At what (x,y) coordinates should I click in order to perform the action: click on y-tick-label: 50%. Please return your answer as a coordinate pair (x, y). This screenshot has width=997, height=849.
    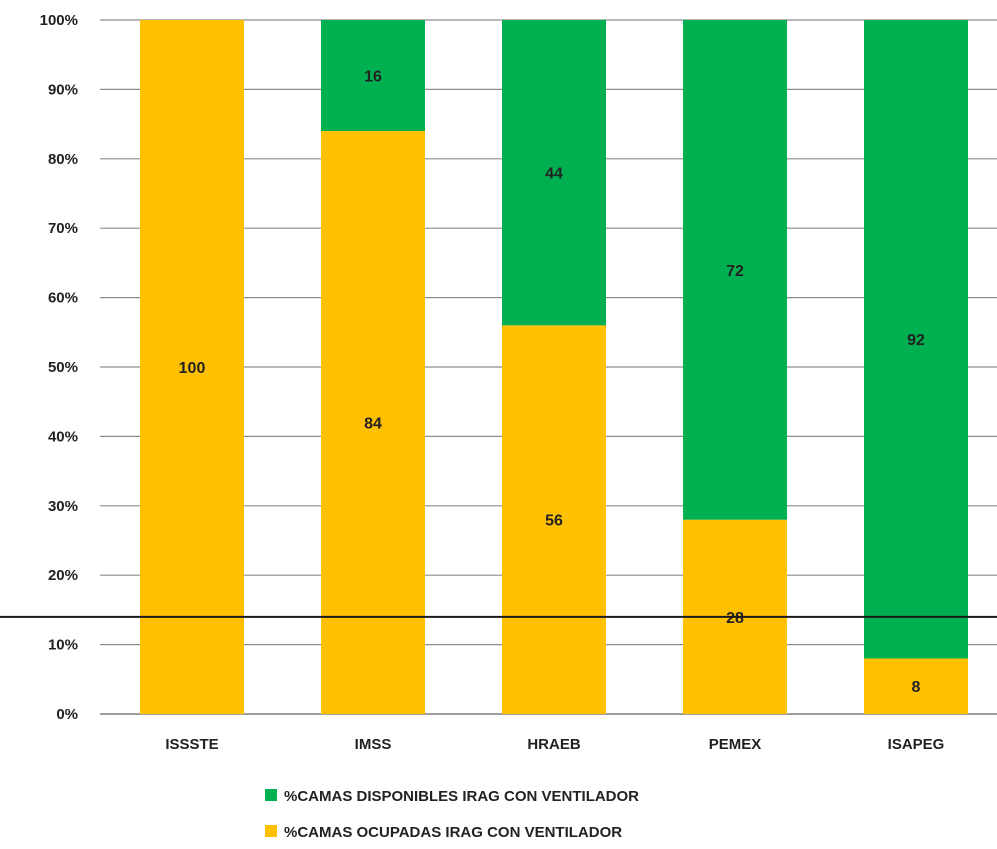
    Looking at the image, I should click on (63, 367).